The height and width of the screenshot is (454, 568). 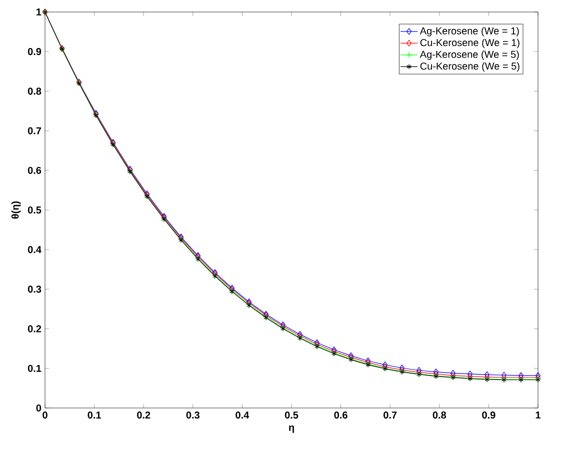 What do you see at coordinates (94, 415) in the screenshot?
I see `x-tick-label: 0.1` at bounding box center [94, 415].